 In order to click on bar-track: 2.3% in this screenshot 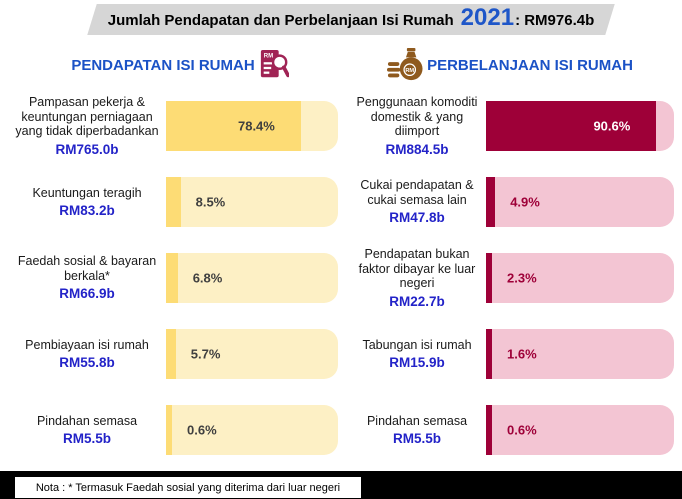, I will do `click(580, 278)`.